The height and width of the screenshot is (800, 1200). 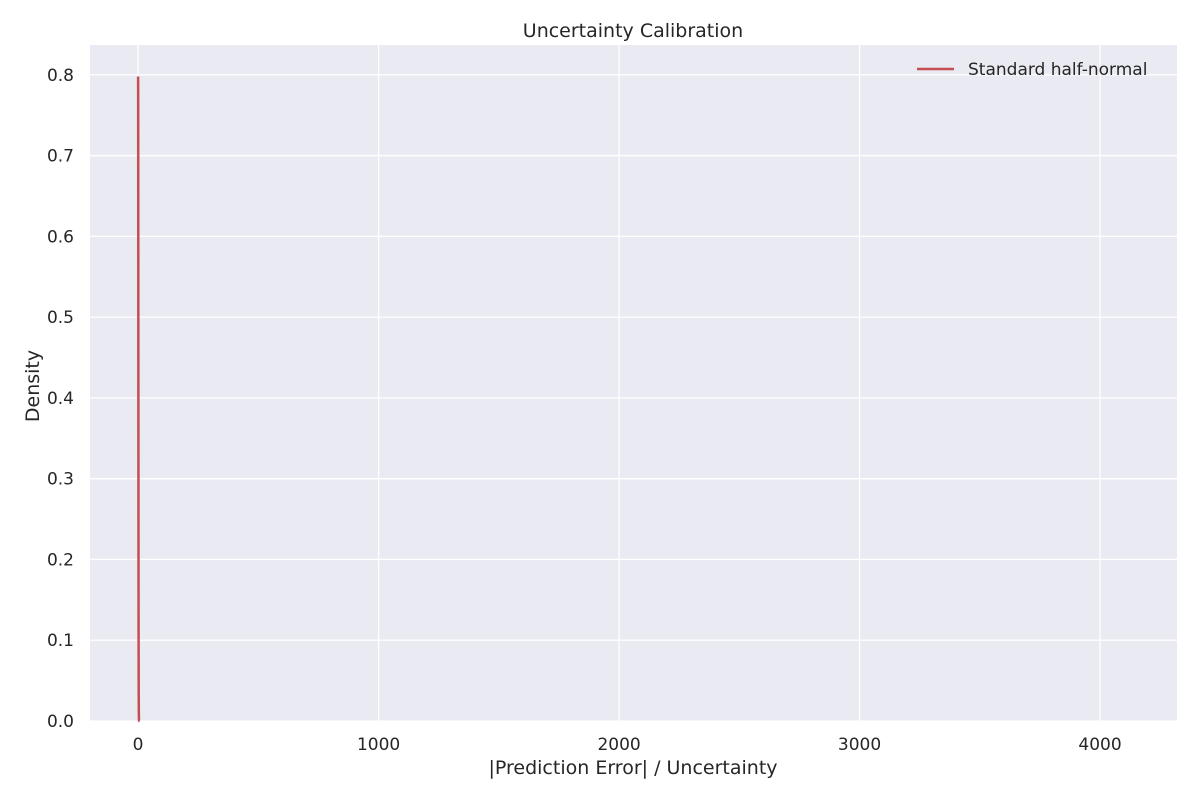 I want to click on x-tick-label: 3000, so click(x=859, y=745).